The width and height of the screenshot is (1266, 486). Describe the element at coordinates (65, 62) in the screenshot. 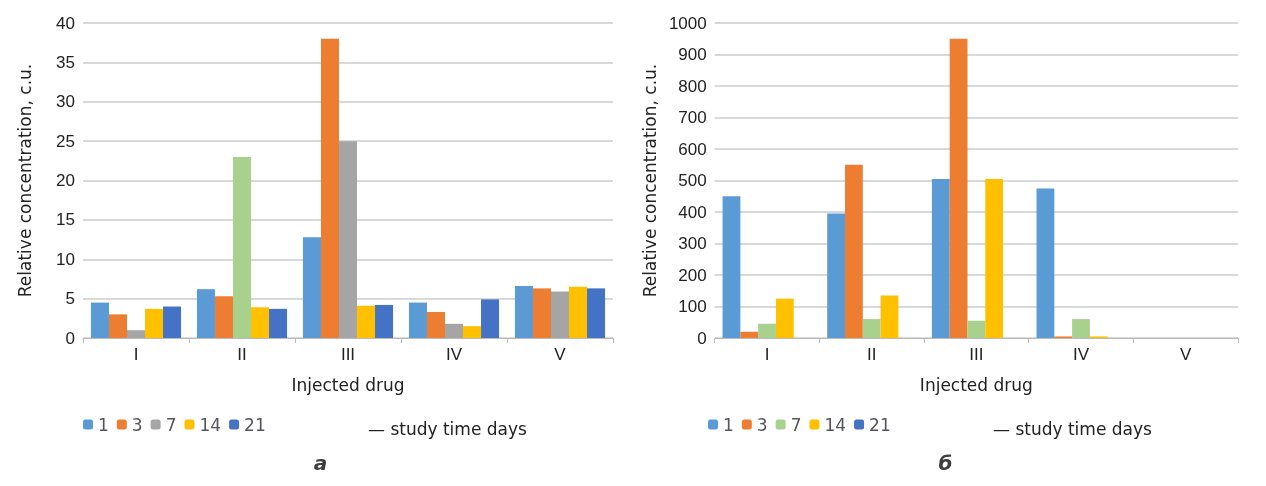

I see `y-tick-label: 35` at that location.